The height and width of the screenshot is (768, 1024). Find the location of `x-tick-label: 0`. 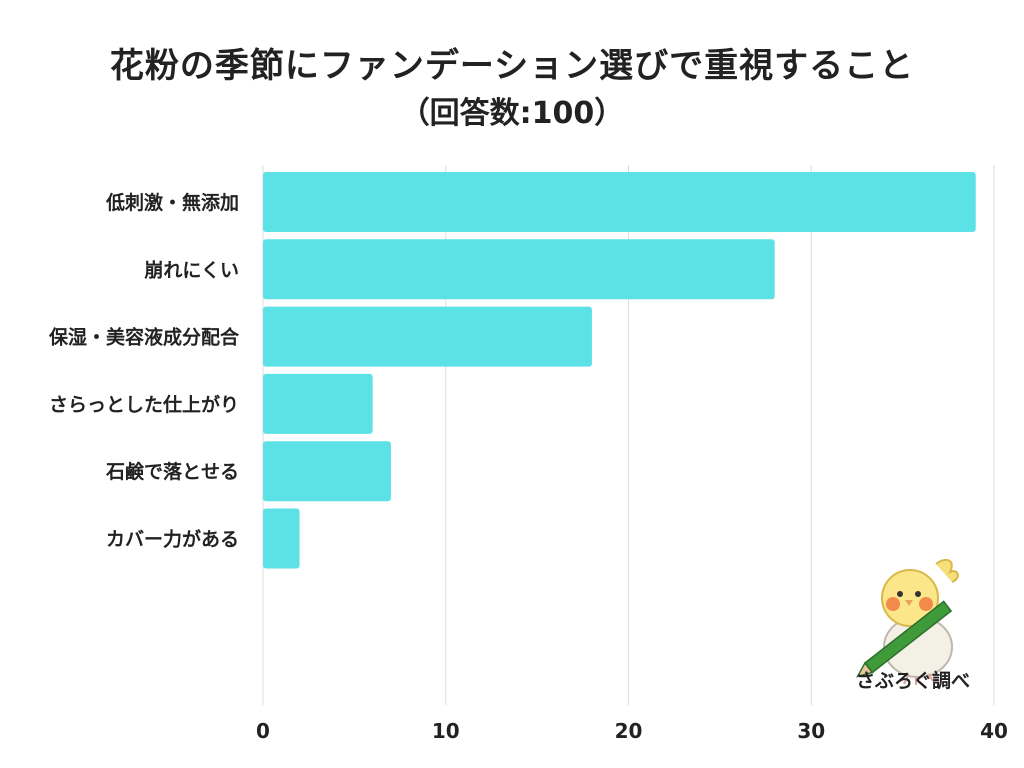

x-tick-label: 0 is located at coordinates (263, 731).